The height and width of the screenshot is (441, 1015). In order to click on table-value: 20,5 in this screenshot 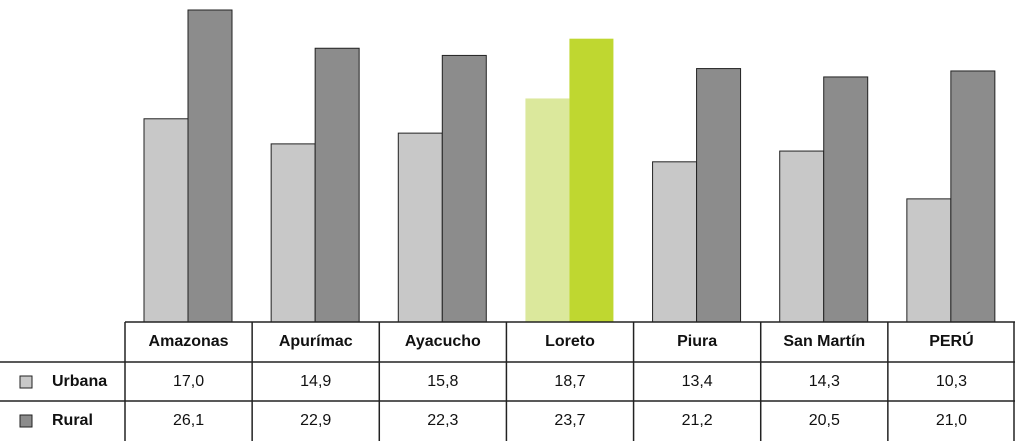, I will do `click(824, 420)`.